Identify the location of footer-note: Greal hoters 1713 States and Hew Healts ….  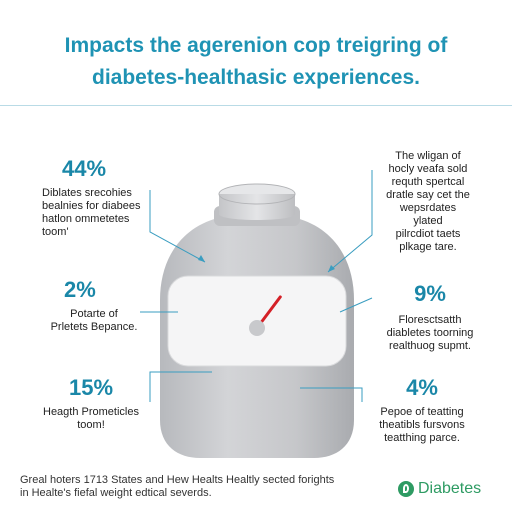
(177, 486).